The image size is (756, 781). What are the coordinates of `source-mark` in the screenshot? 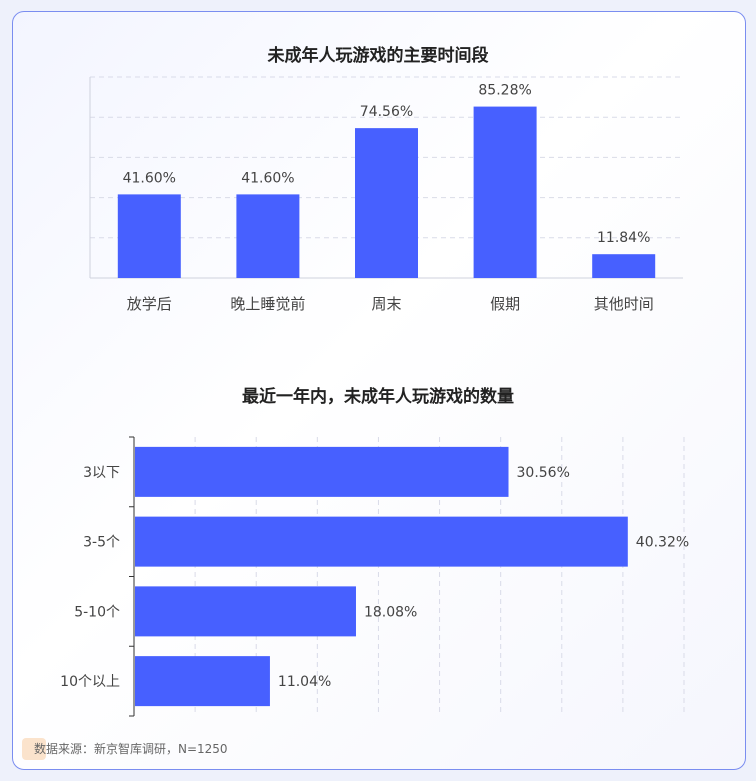 It's located at (34, 749).